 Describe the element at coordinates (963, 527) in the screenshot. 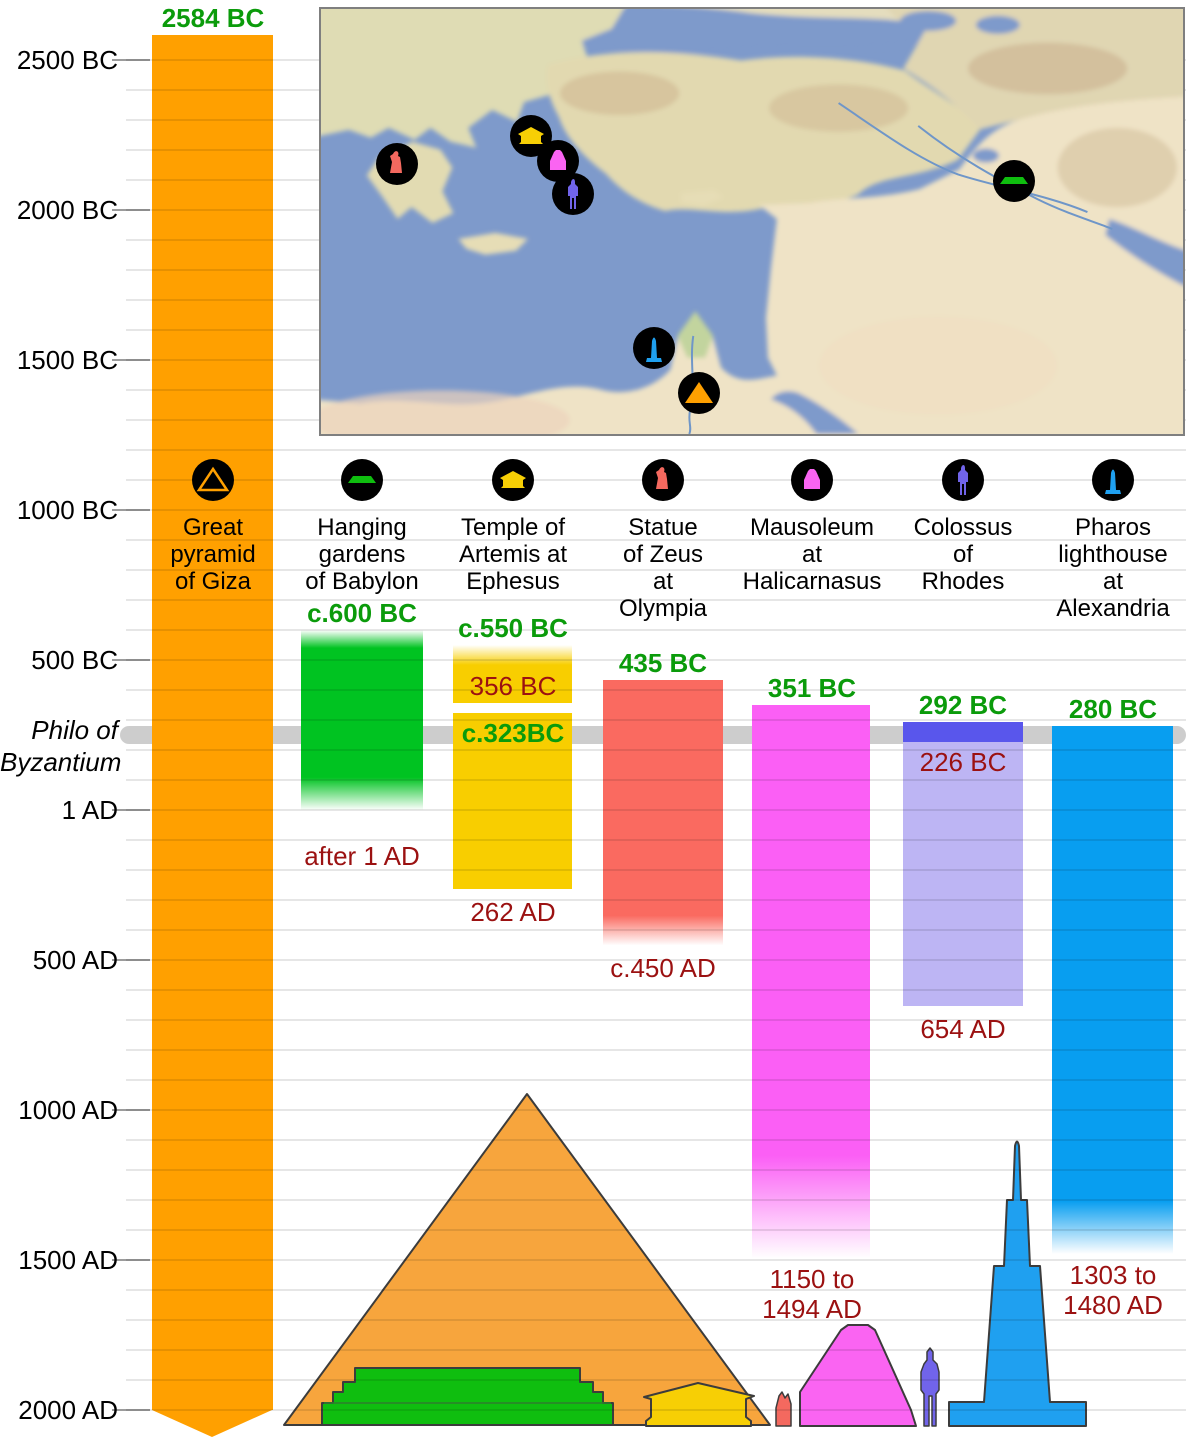

I see `wonder-name-line: Colossus` at that location.